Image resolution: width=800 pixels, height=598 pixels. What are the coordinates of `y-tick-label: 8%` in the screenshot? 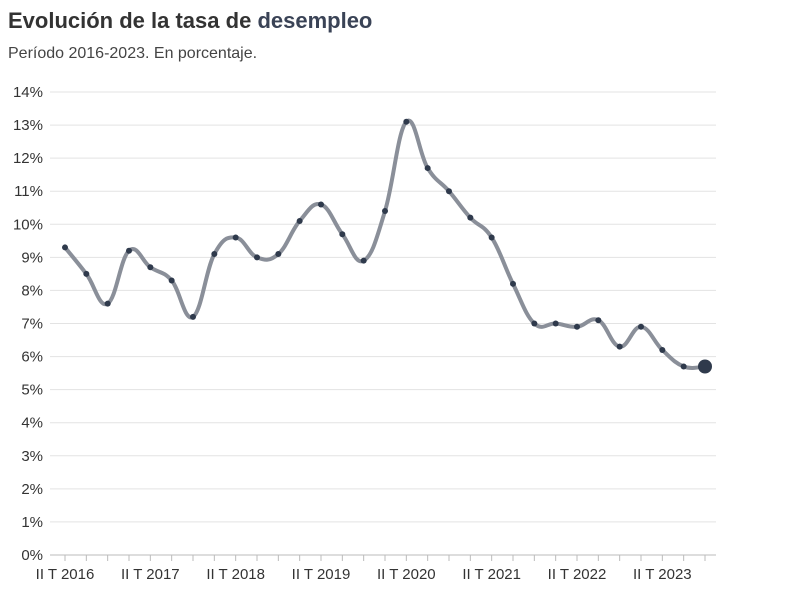 It's located at (32, 290).